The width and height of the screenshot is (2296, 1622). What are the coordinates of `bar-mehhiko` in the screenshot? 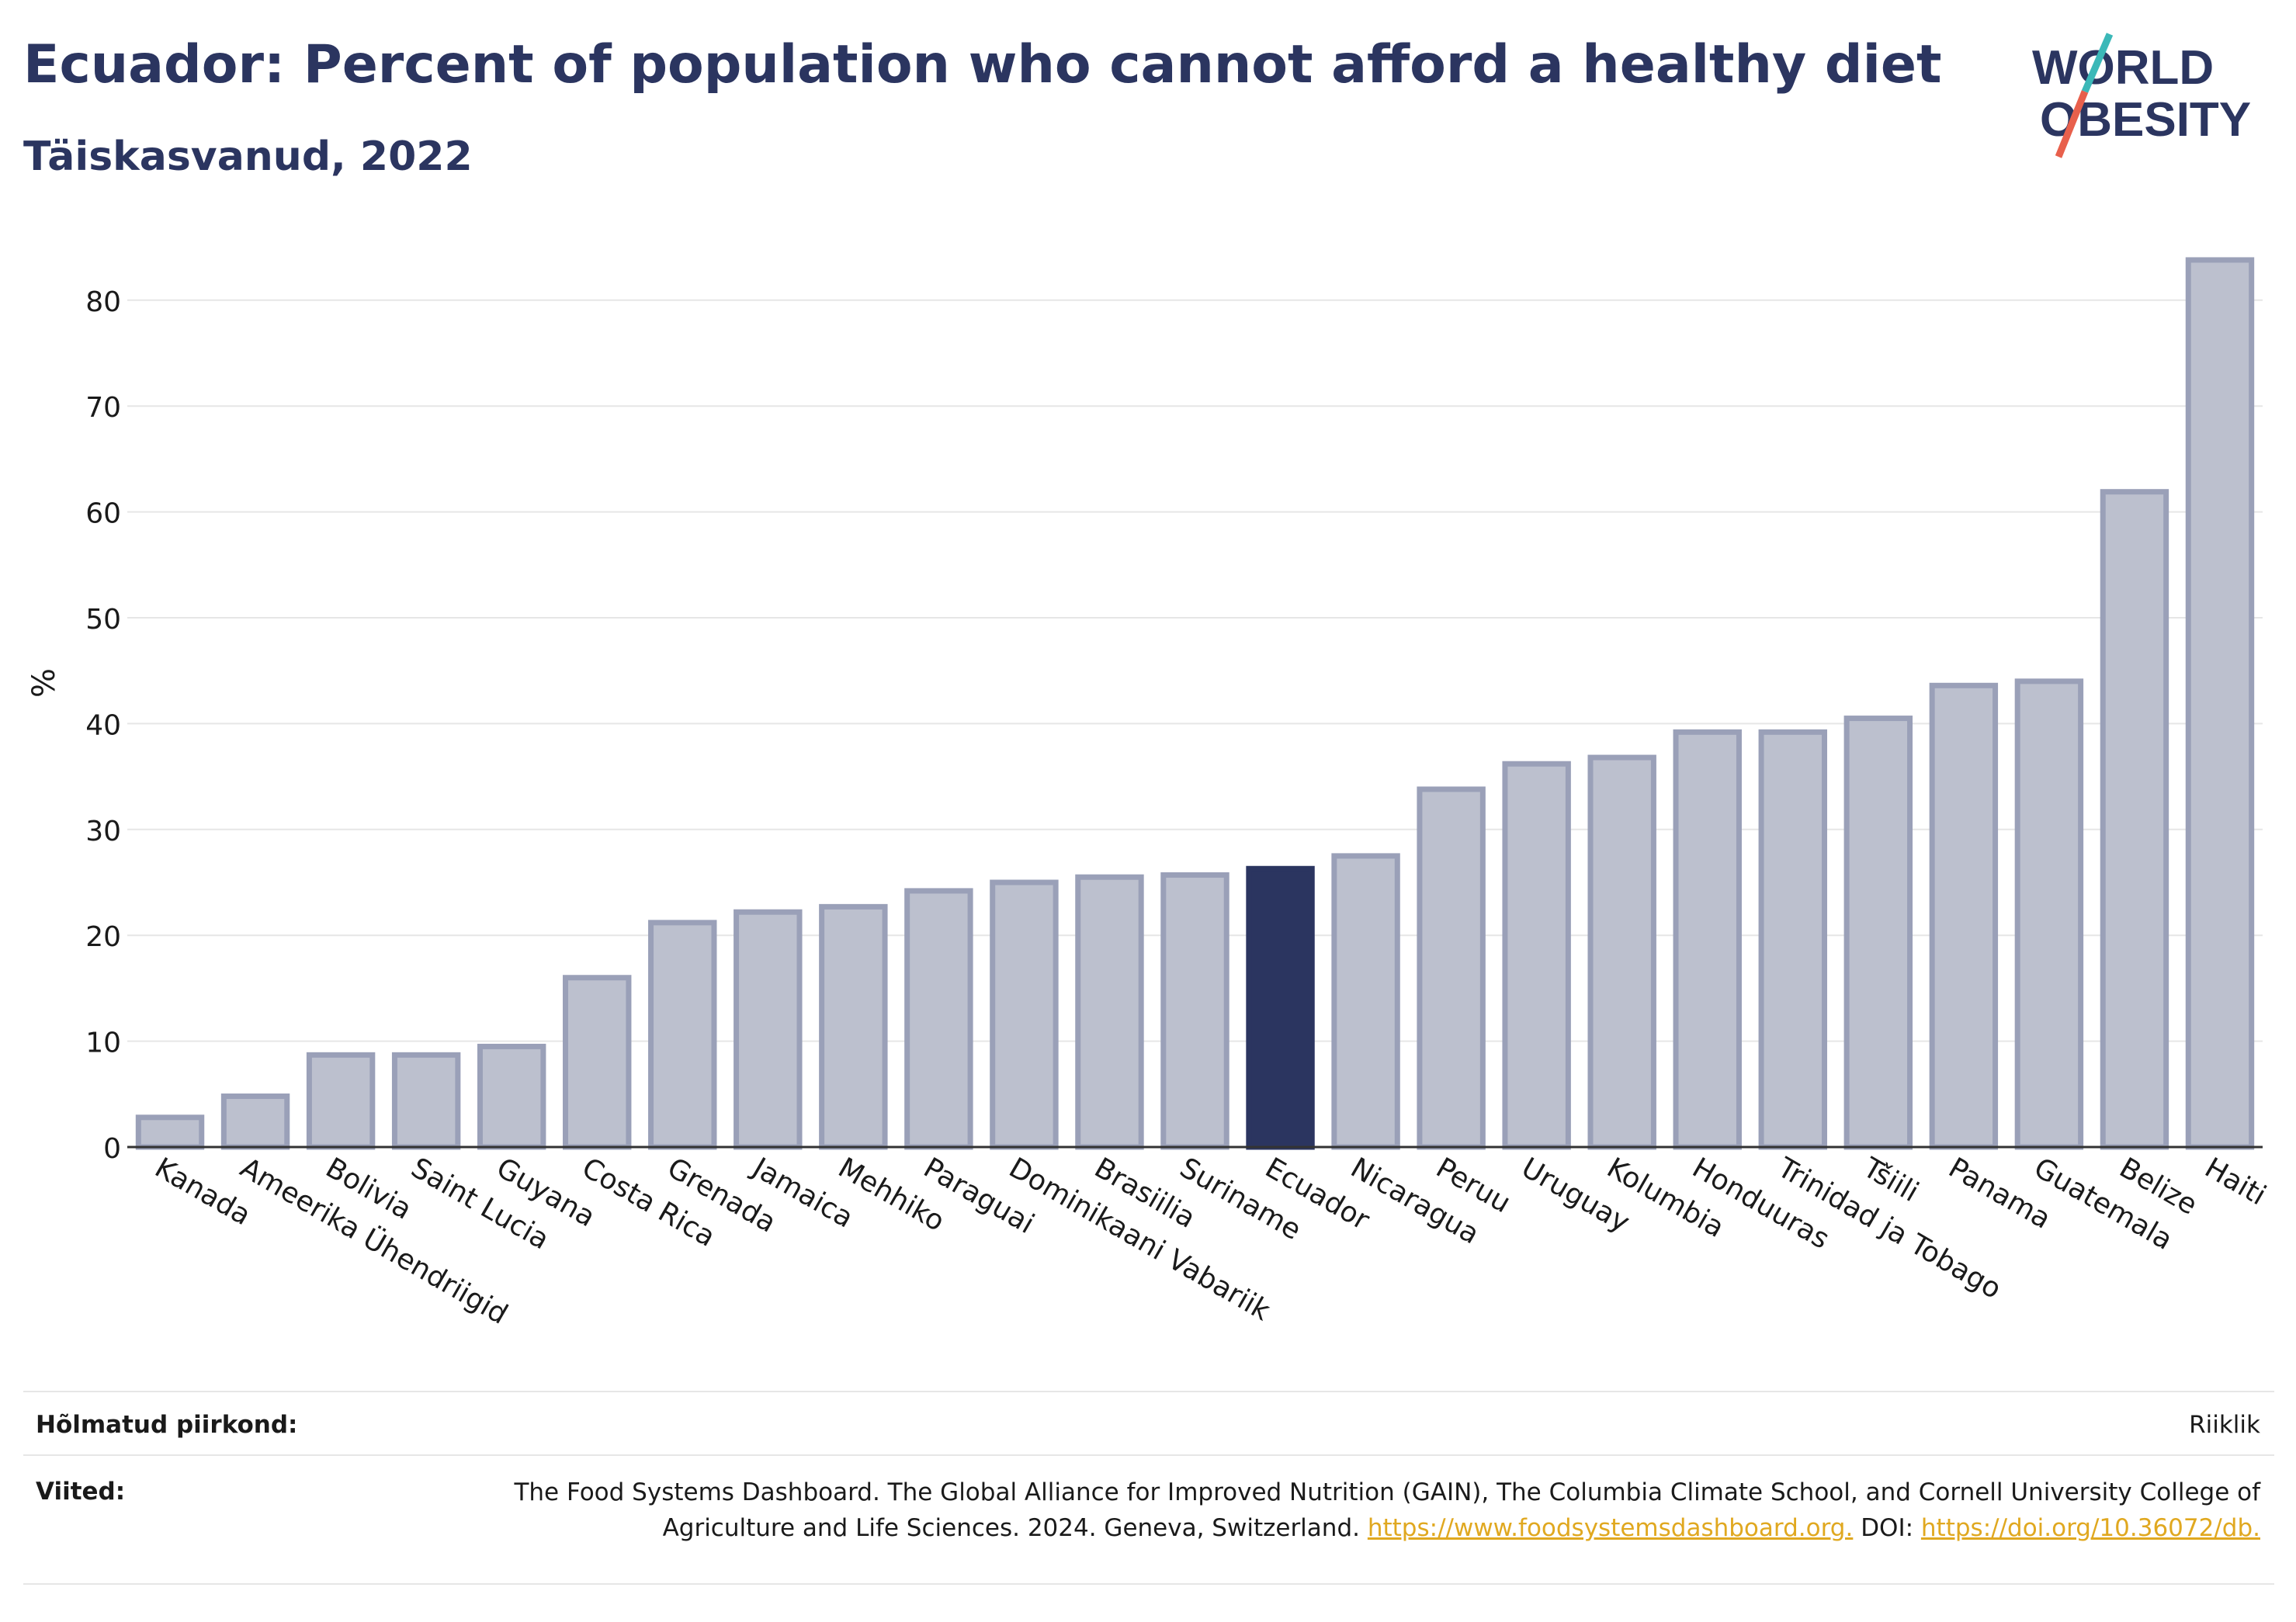 It's located at (853, 1026).